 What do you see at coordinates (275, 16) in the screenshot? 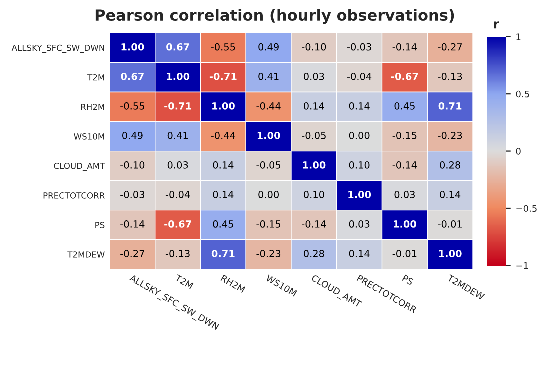
I see `chart-title: Pearson correlation (hourly observations)` at bounding box center [275, 16].